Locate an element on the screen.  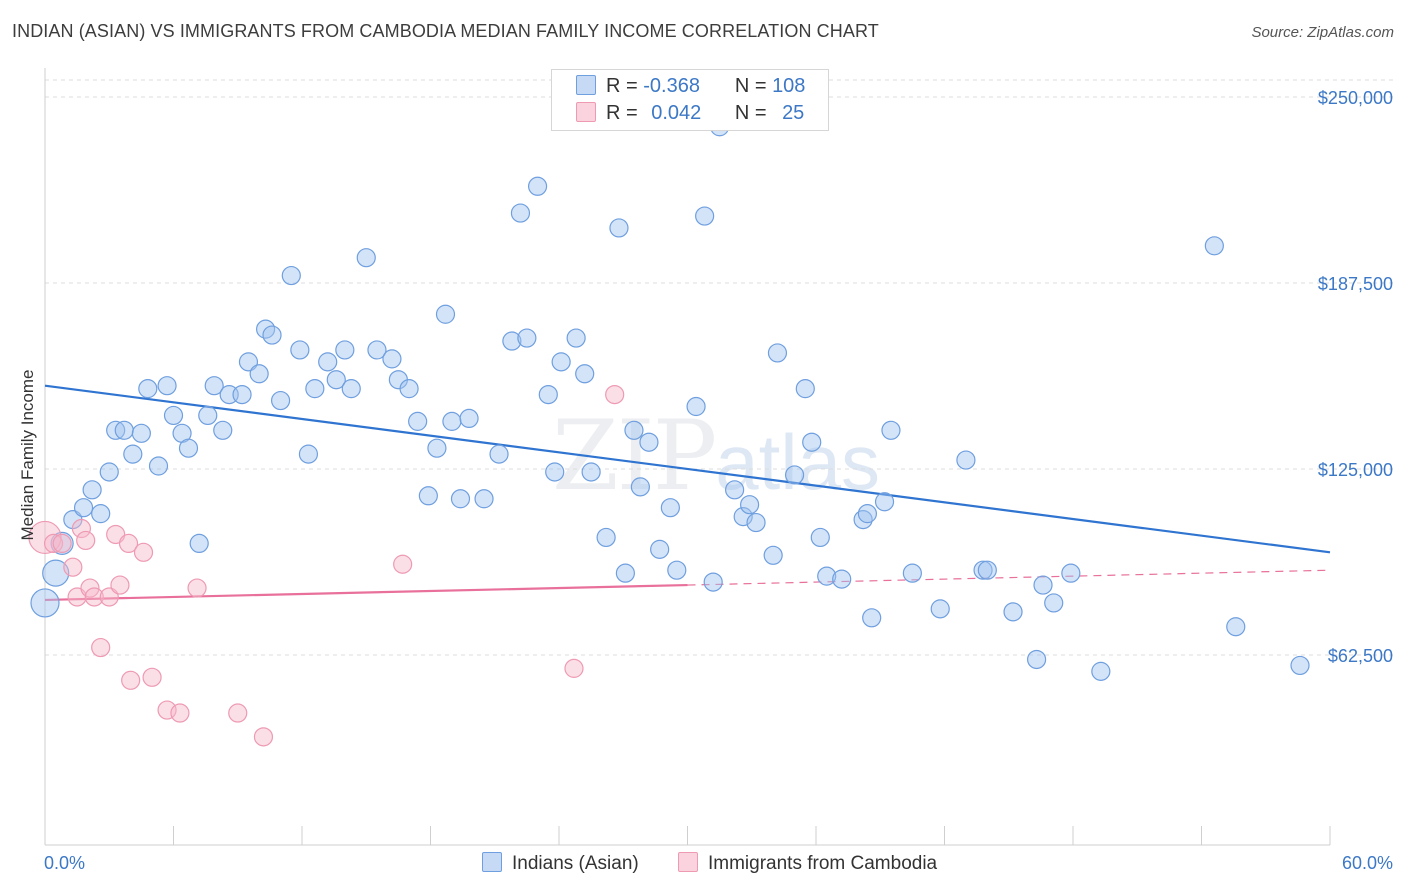
legend-label-indians: Indians (Asian) is located at coordinates (575, 863).